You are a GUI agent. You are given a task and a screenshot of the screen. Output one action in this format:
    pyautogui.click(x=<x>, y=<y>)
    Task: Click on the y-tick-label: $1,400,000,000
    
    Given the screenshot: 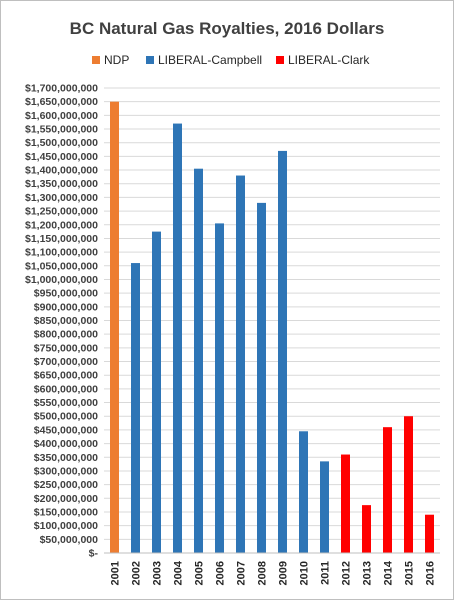 What is the action you would take?
    pyautogui.click(x=61, y=171)
    